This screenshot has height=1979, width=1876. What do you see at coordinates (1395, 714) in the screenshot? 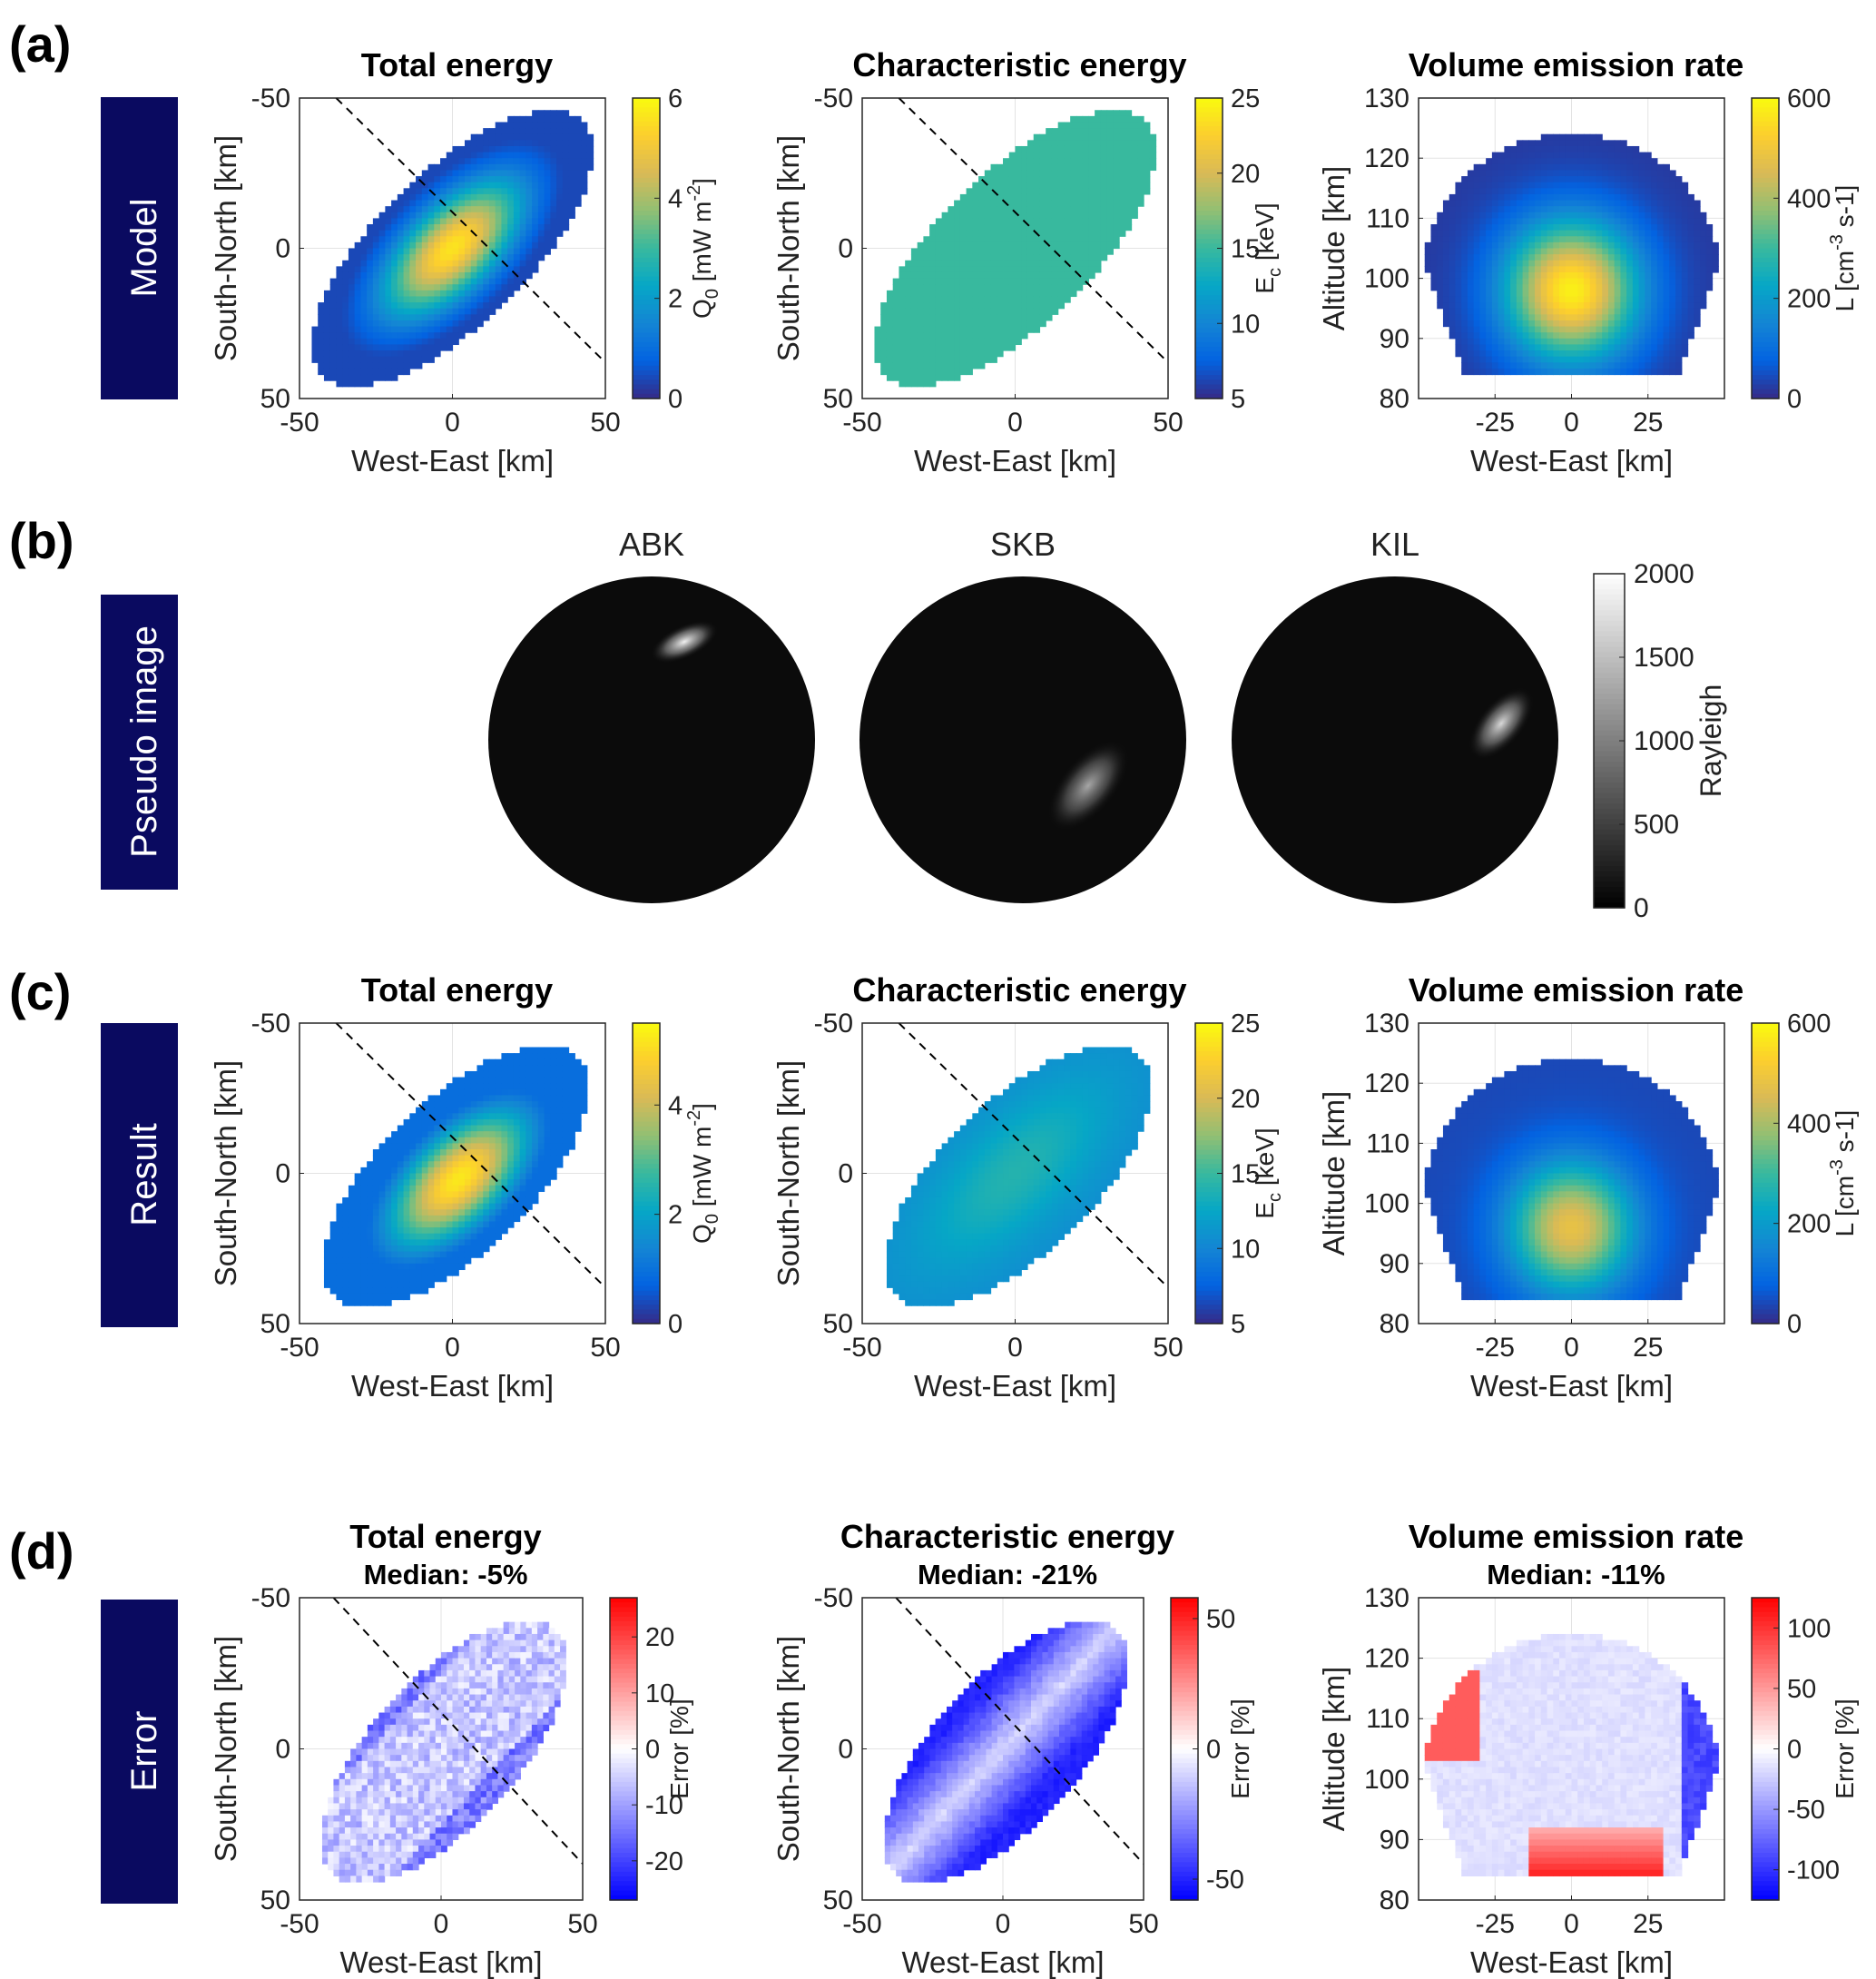
I see `pseudo-image-kil: KIL` at bounding box center [1395, 714].